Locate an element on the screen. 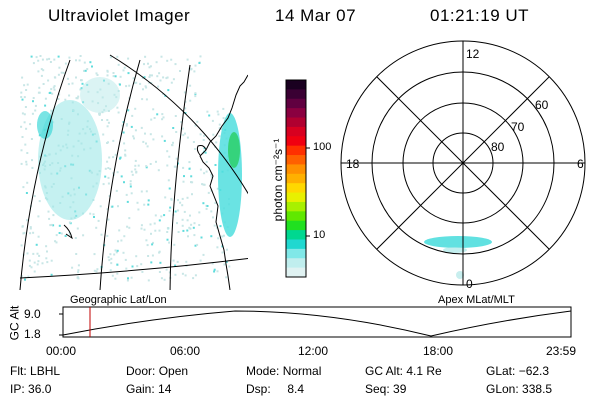 The image size is (600, 400). time-tick: 06:00 is located at coordinates (185, 351).